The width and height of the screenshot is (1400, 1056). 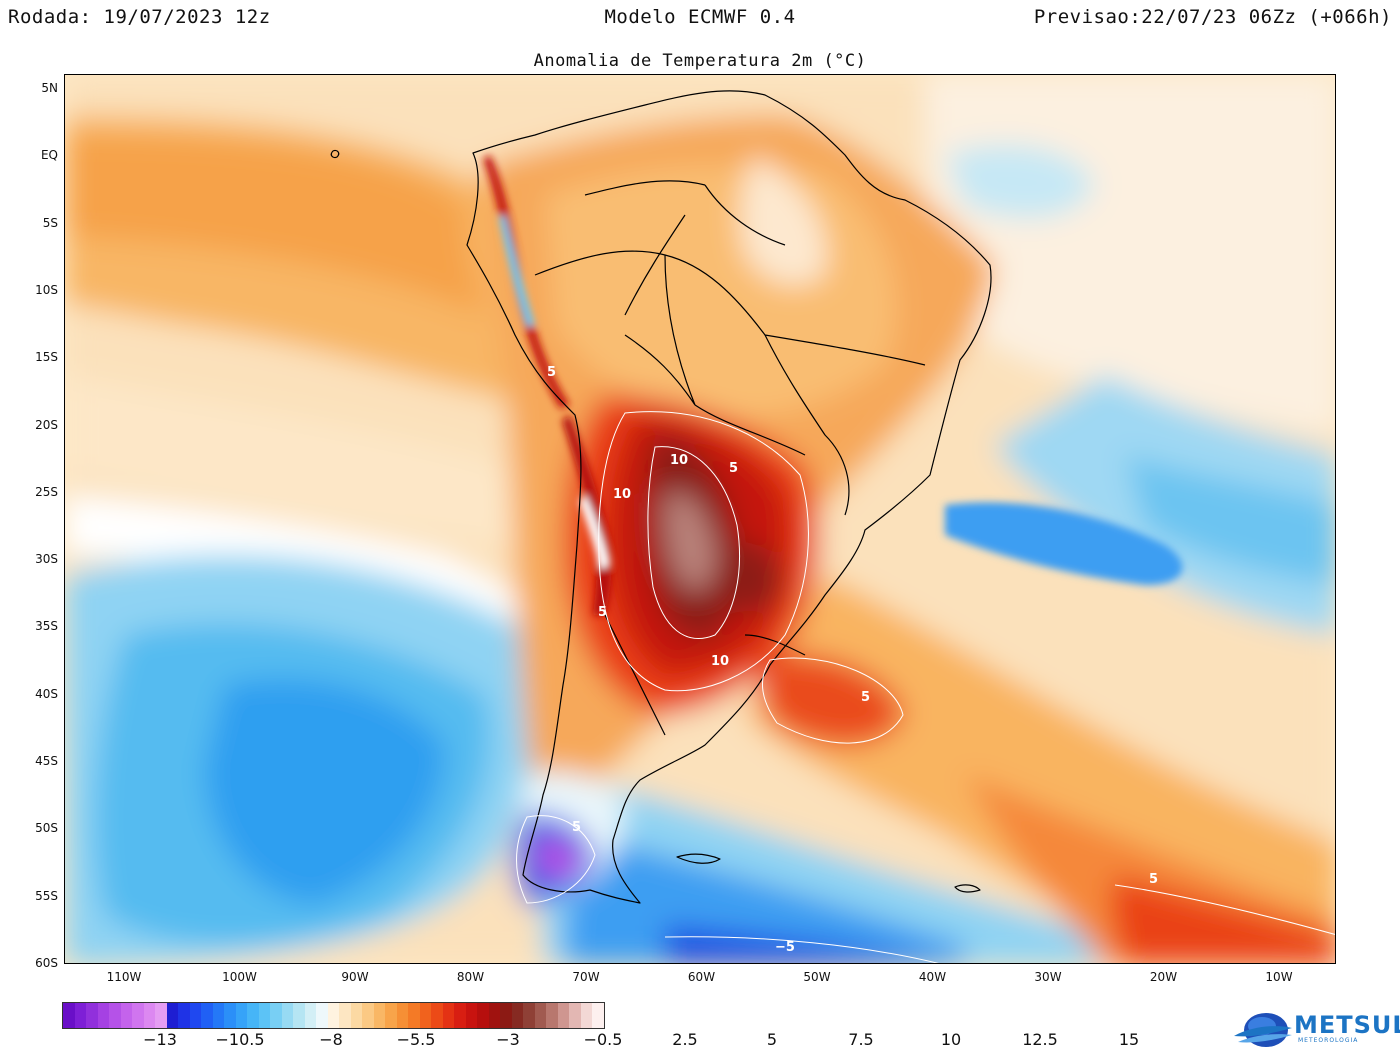 I want to click on color-scale-tick-label: −5.5, so click(x=416, y=1039).